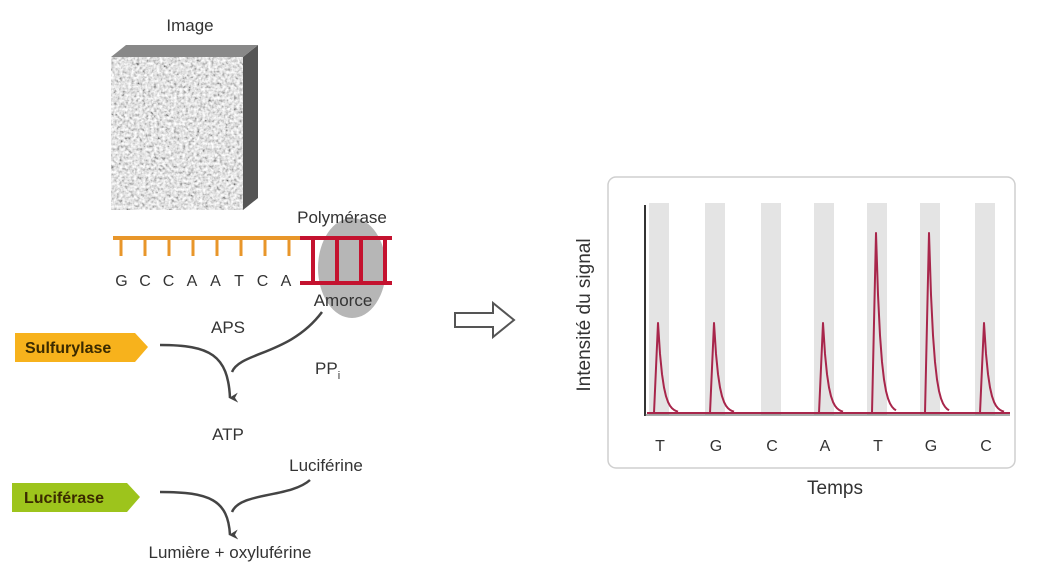 The width and height of the screenshot is (1046, 569). I want to click on flow-arrow, so click(485, 320).